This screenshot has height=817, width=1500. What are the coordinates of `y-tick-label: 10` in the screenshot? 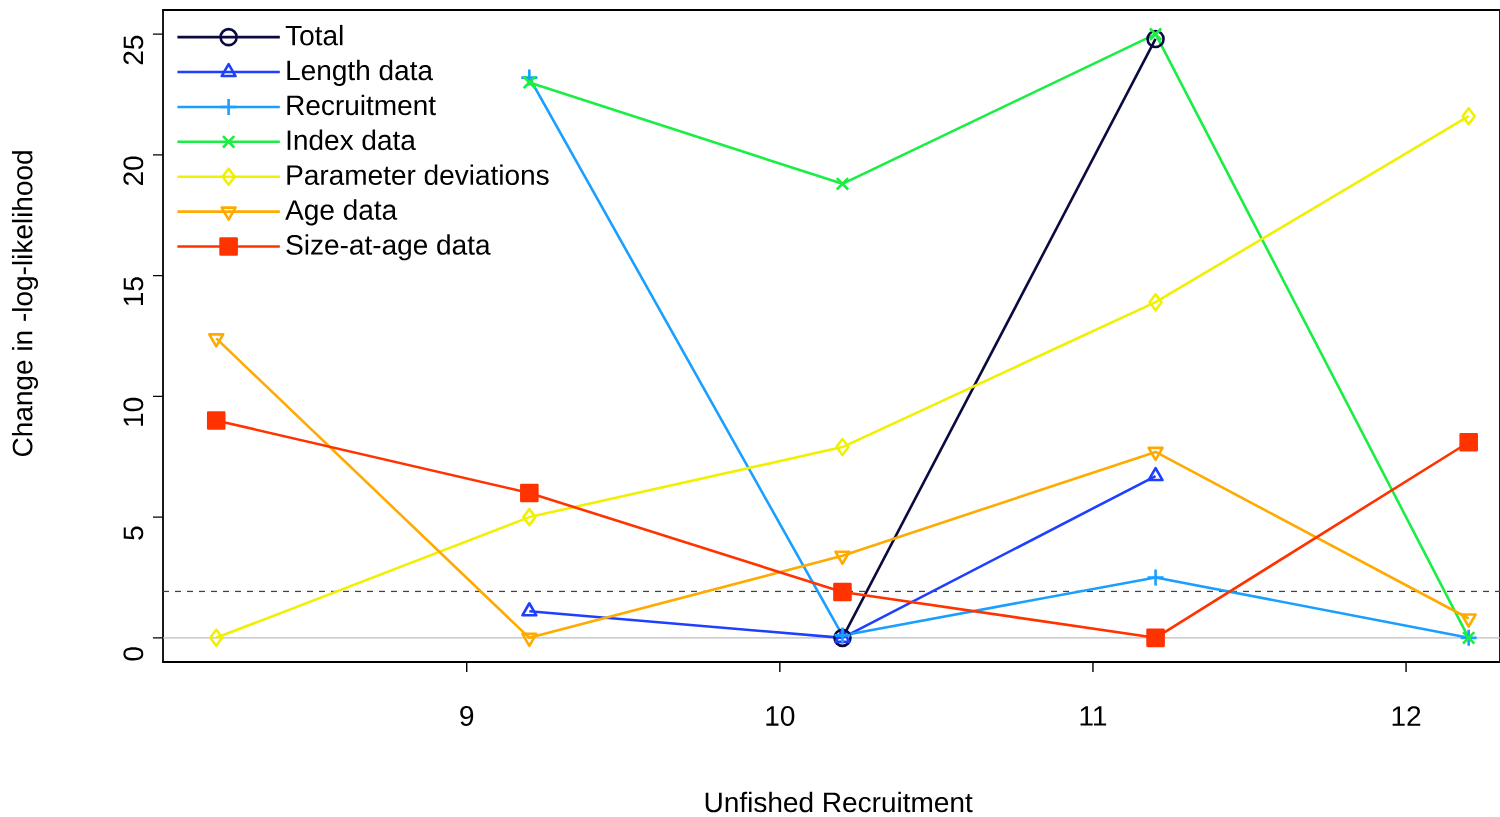 It's located at (133, 411).